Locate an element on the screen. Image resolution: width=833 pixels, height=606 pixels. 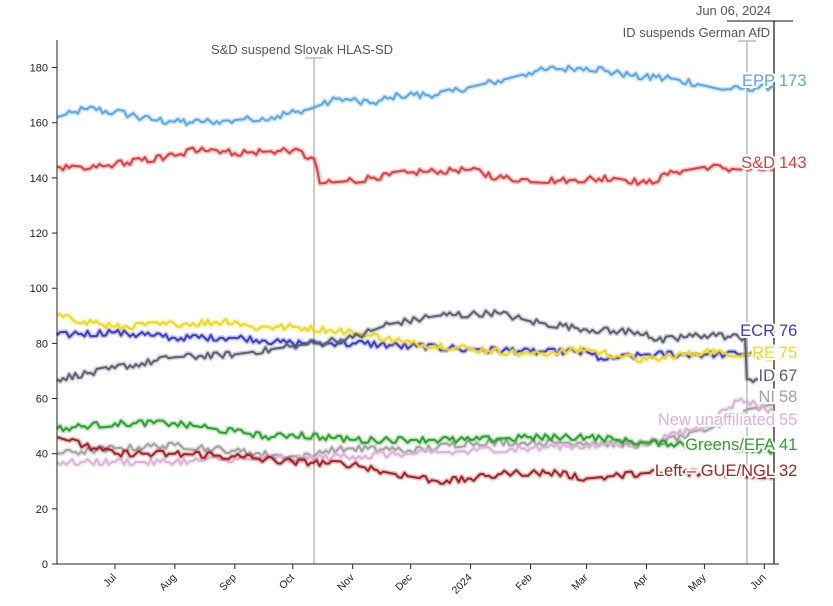
value-label: 143 is located at coordinates (793, 163).